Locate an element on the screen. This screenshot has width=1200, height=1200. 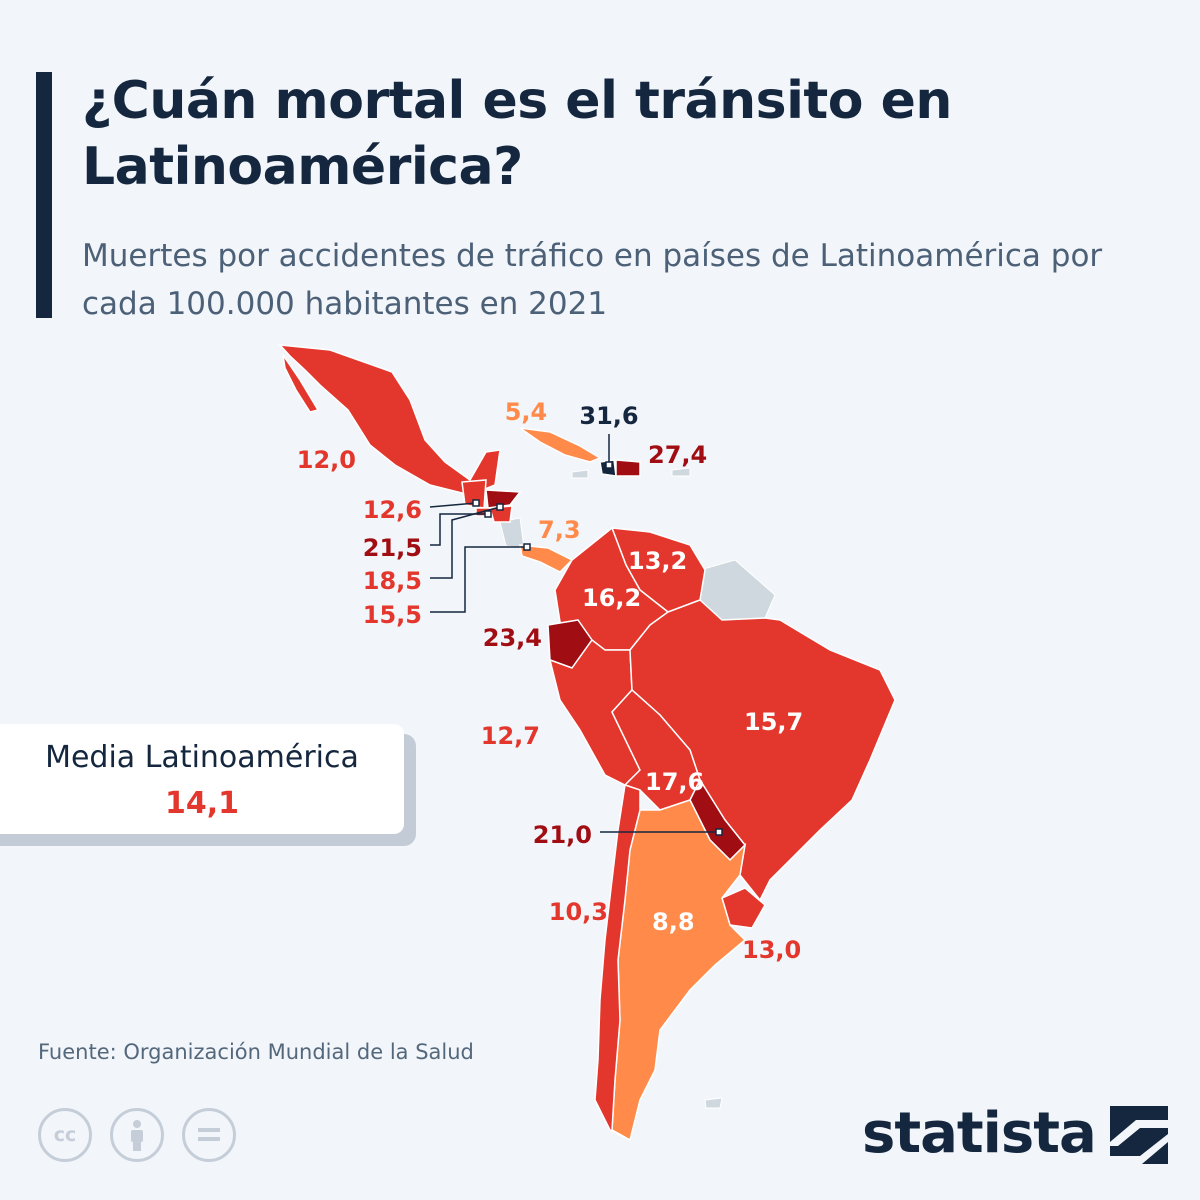
label-colombia: 16,2 is located at coordinates (611, 598).